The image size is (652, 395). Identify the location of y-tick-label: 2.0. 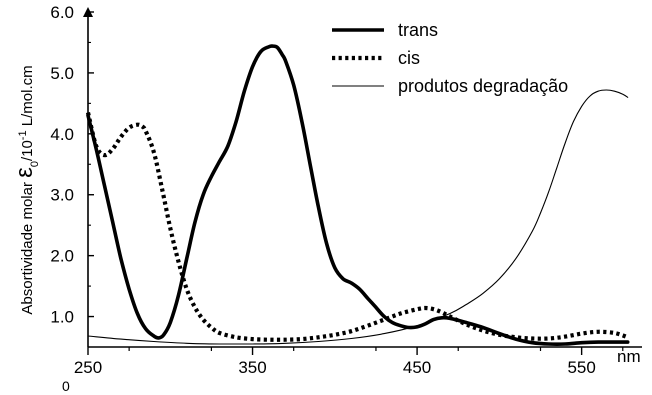
(62, 256).